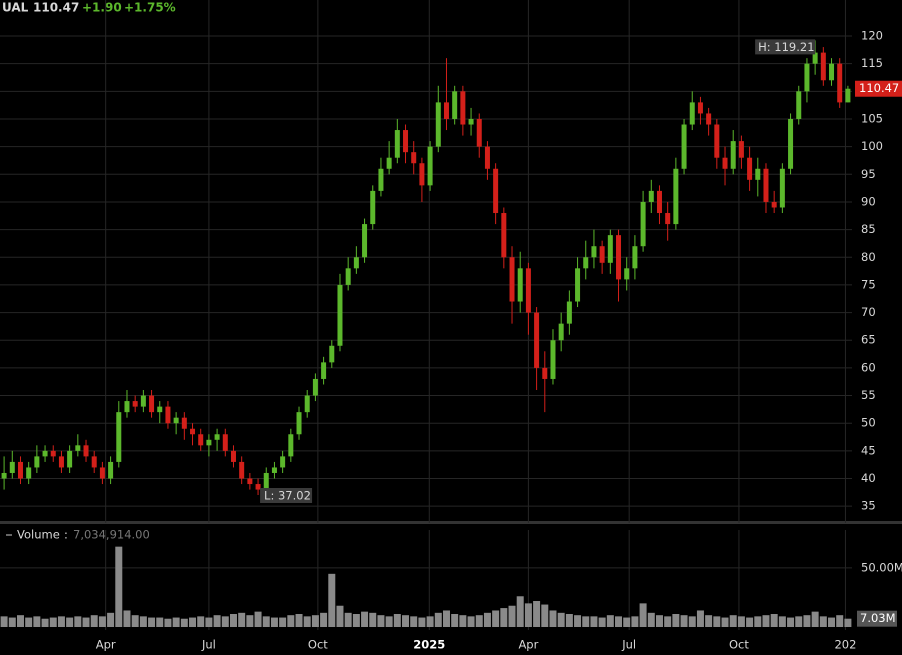 The height and width of the screenshot is (655, 902). What do you see at coordinates (429, 645) in the screenshot?
I see `x-tick-label: 2025` at bounding box center [429, 645].